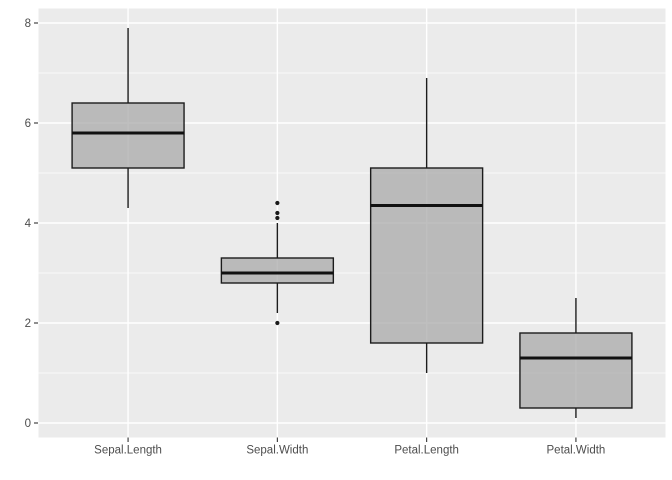 This screenshot has width=672, height=480. I want to click on y-tick-label: 6, so click(28, 124).